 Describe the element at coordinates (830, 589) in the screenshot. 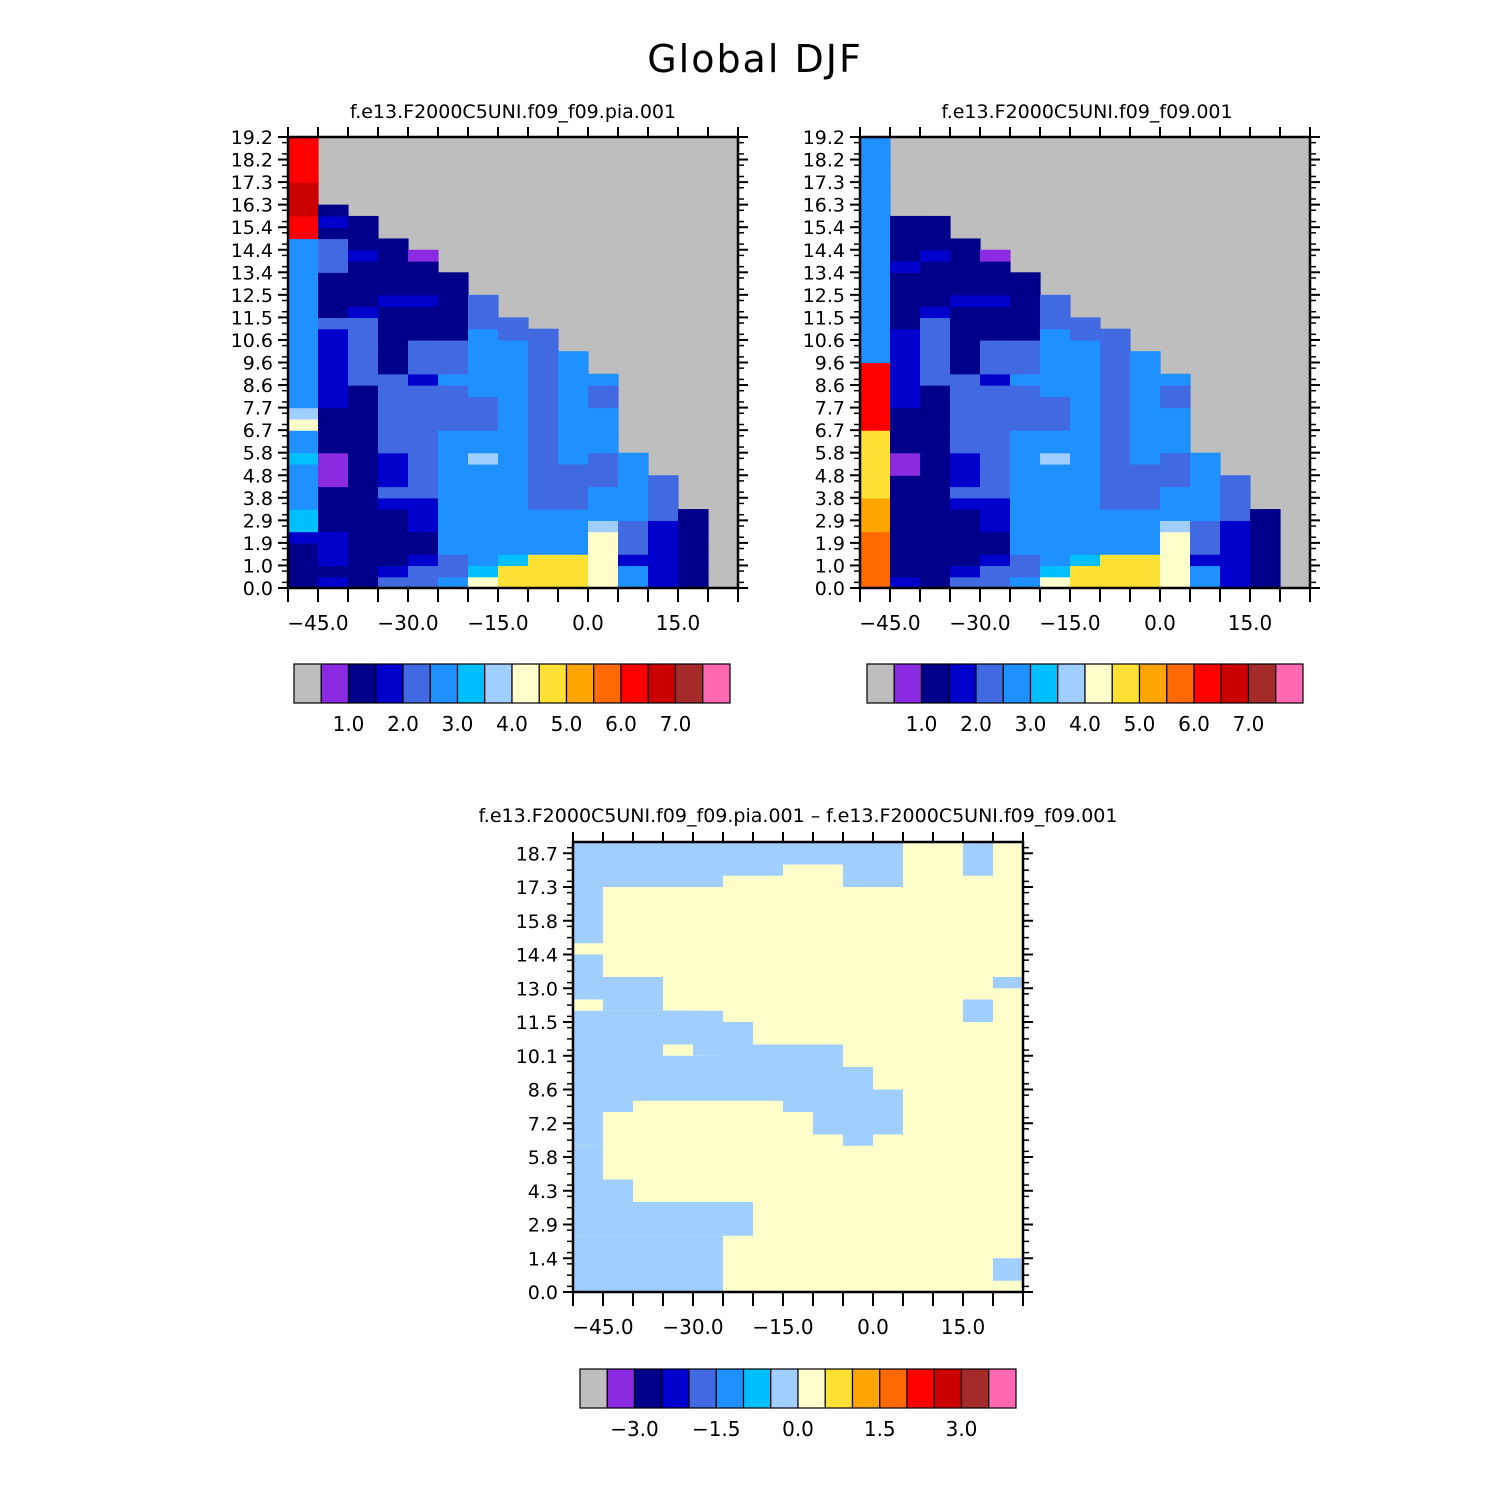

I see `y-tick-label: 0.0` at that location.